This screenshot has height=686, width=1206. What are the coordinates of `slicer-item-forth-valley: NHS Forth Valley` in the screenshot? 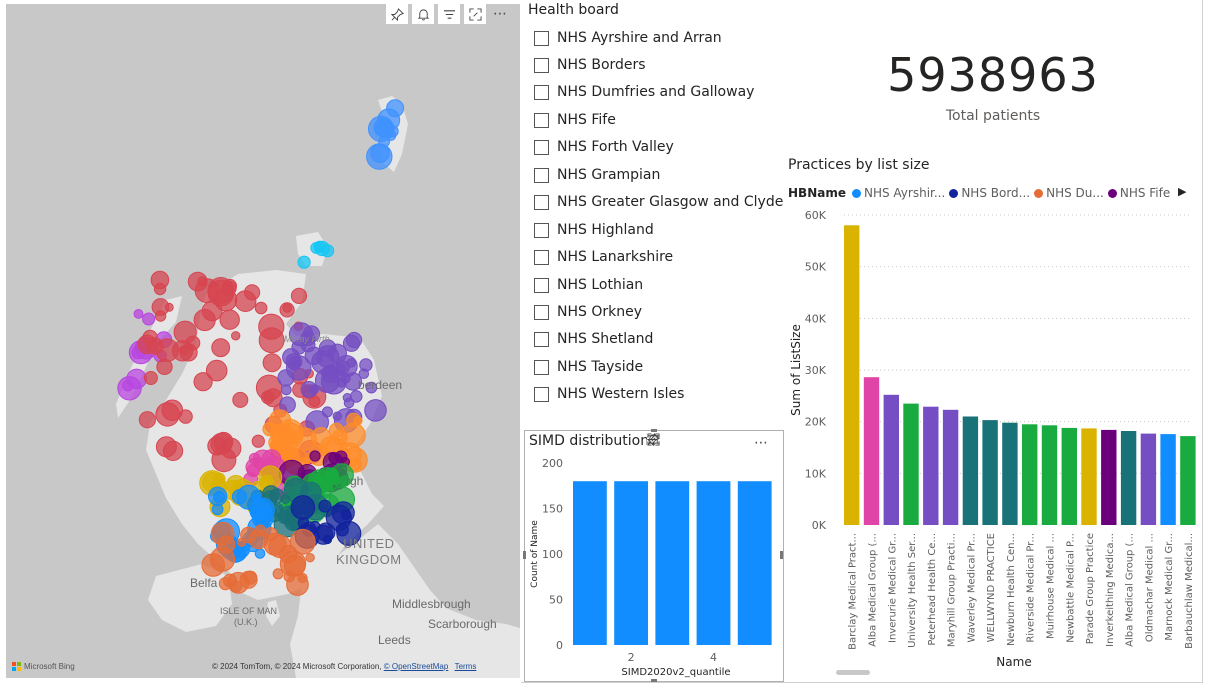 It's located at (604, 147).